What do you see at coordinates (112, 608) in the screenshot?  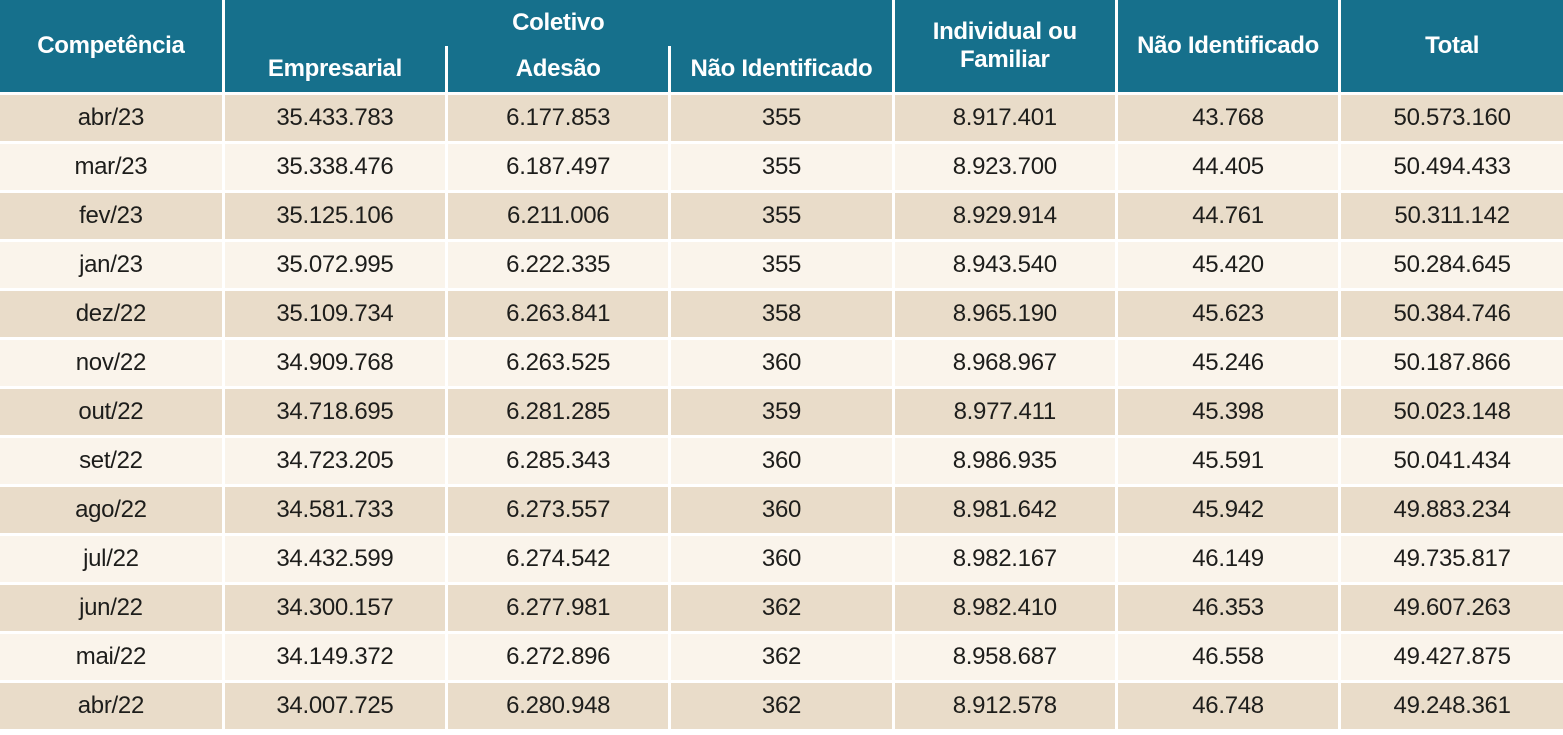 I see `cell-competencia: jun/22` at bounding box center [112, 608].